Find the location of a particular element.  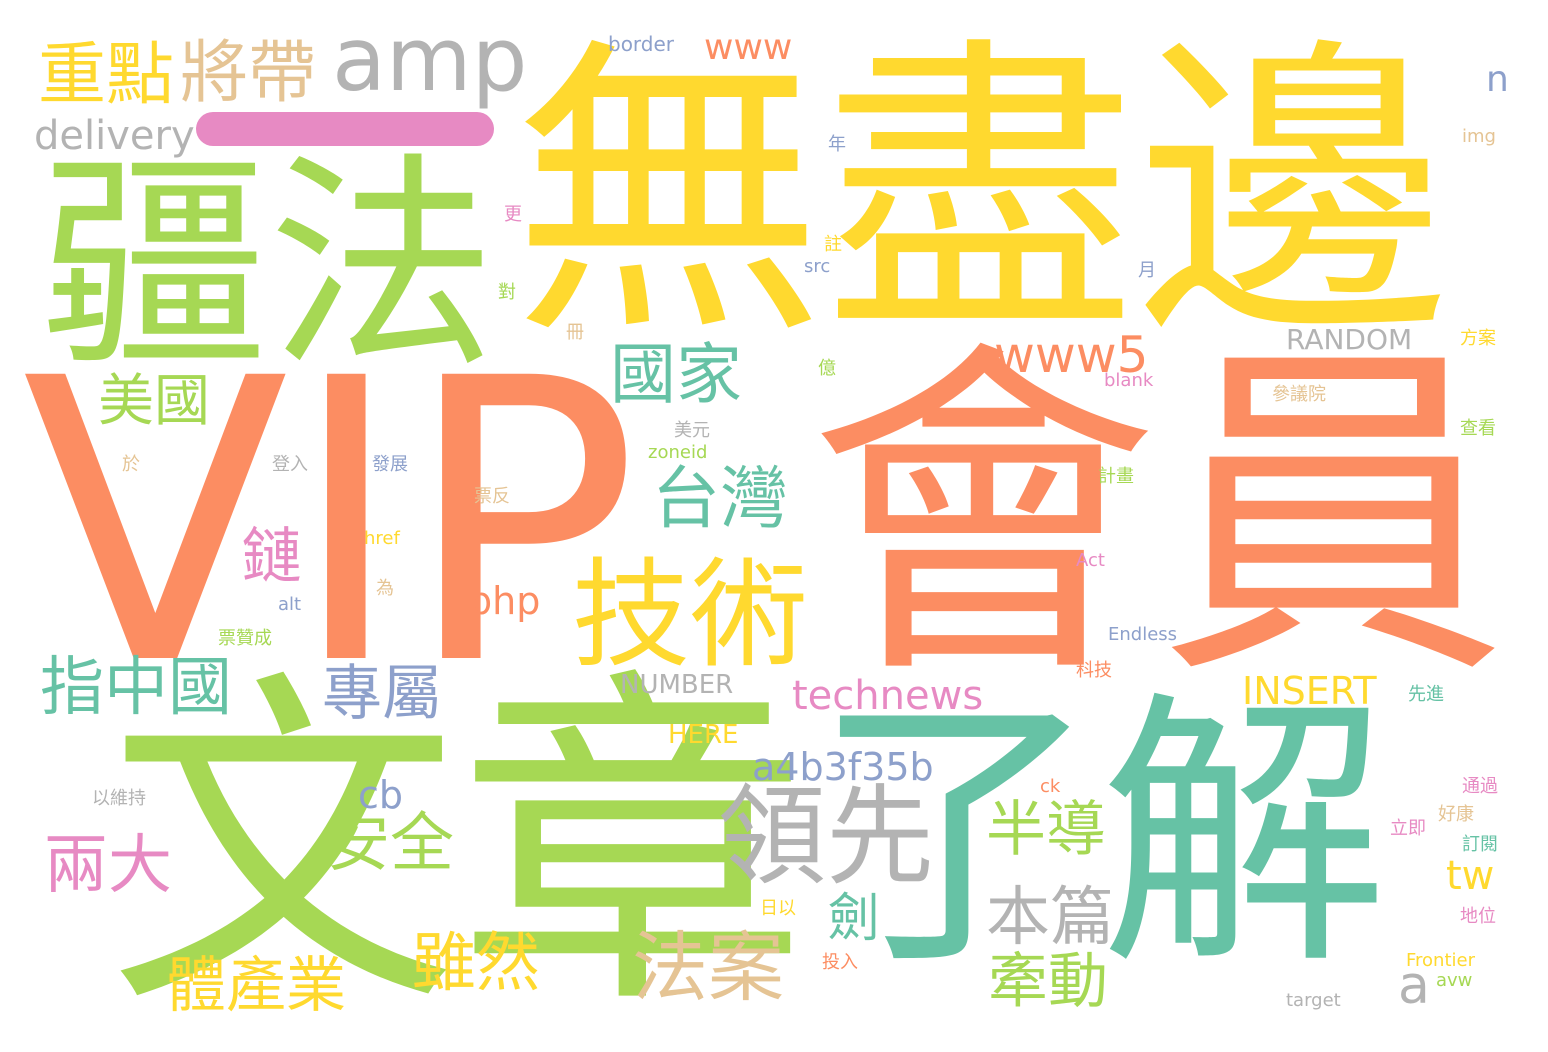

word-zoneid: zoneid is located at coordinates (678, 452).